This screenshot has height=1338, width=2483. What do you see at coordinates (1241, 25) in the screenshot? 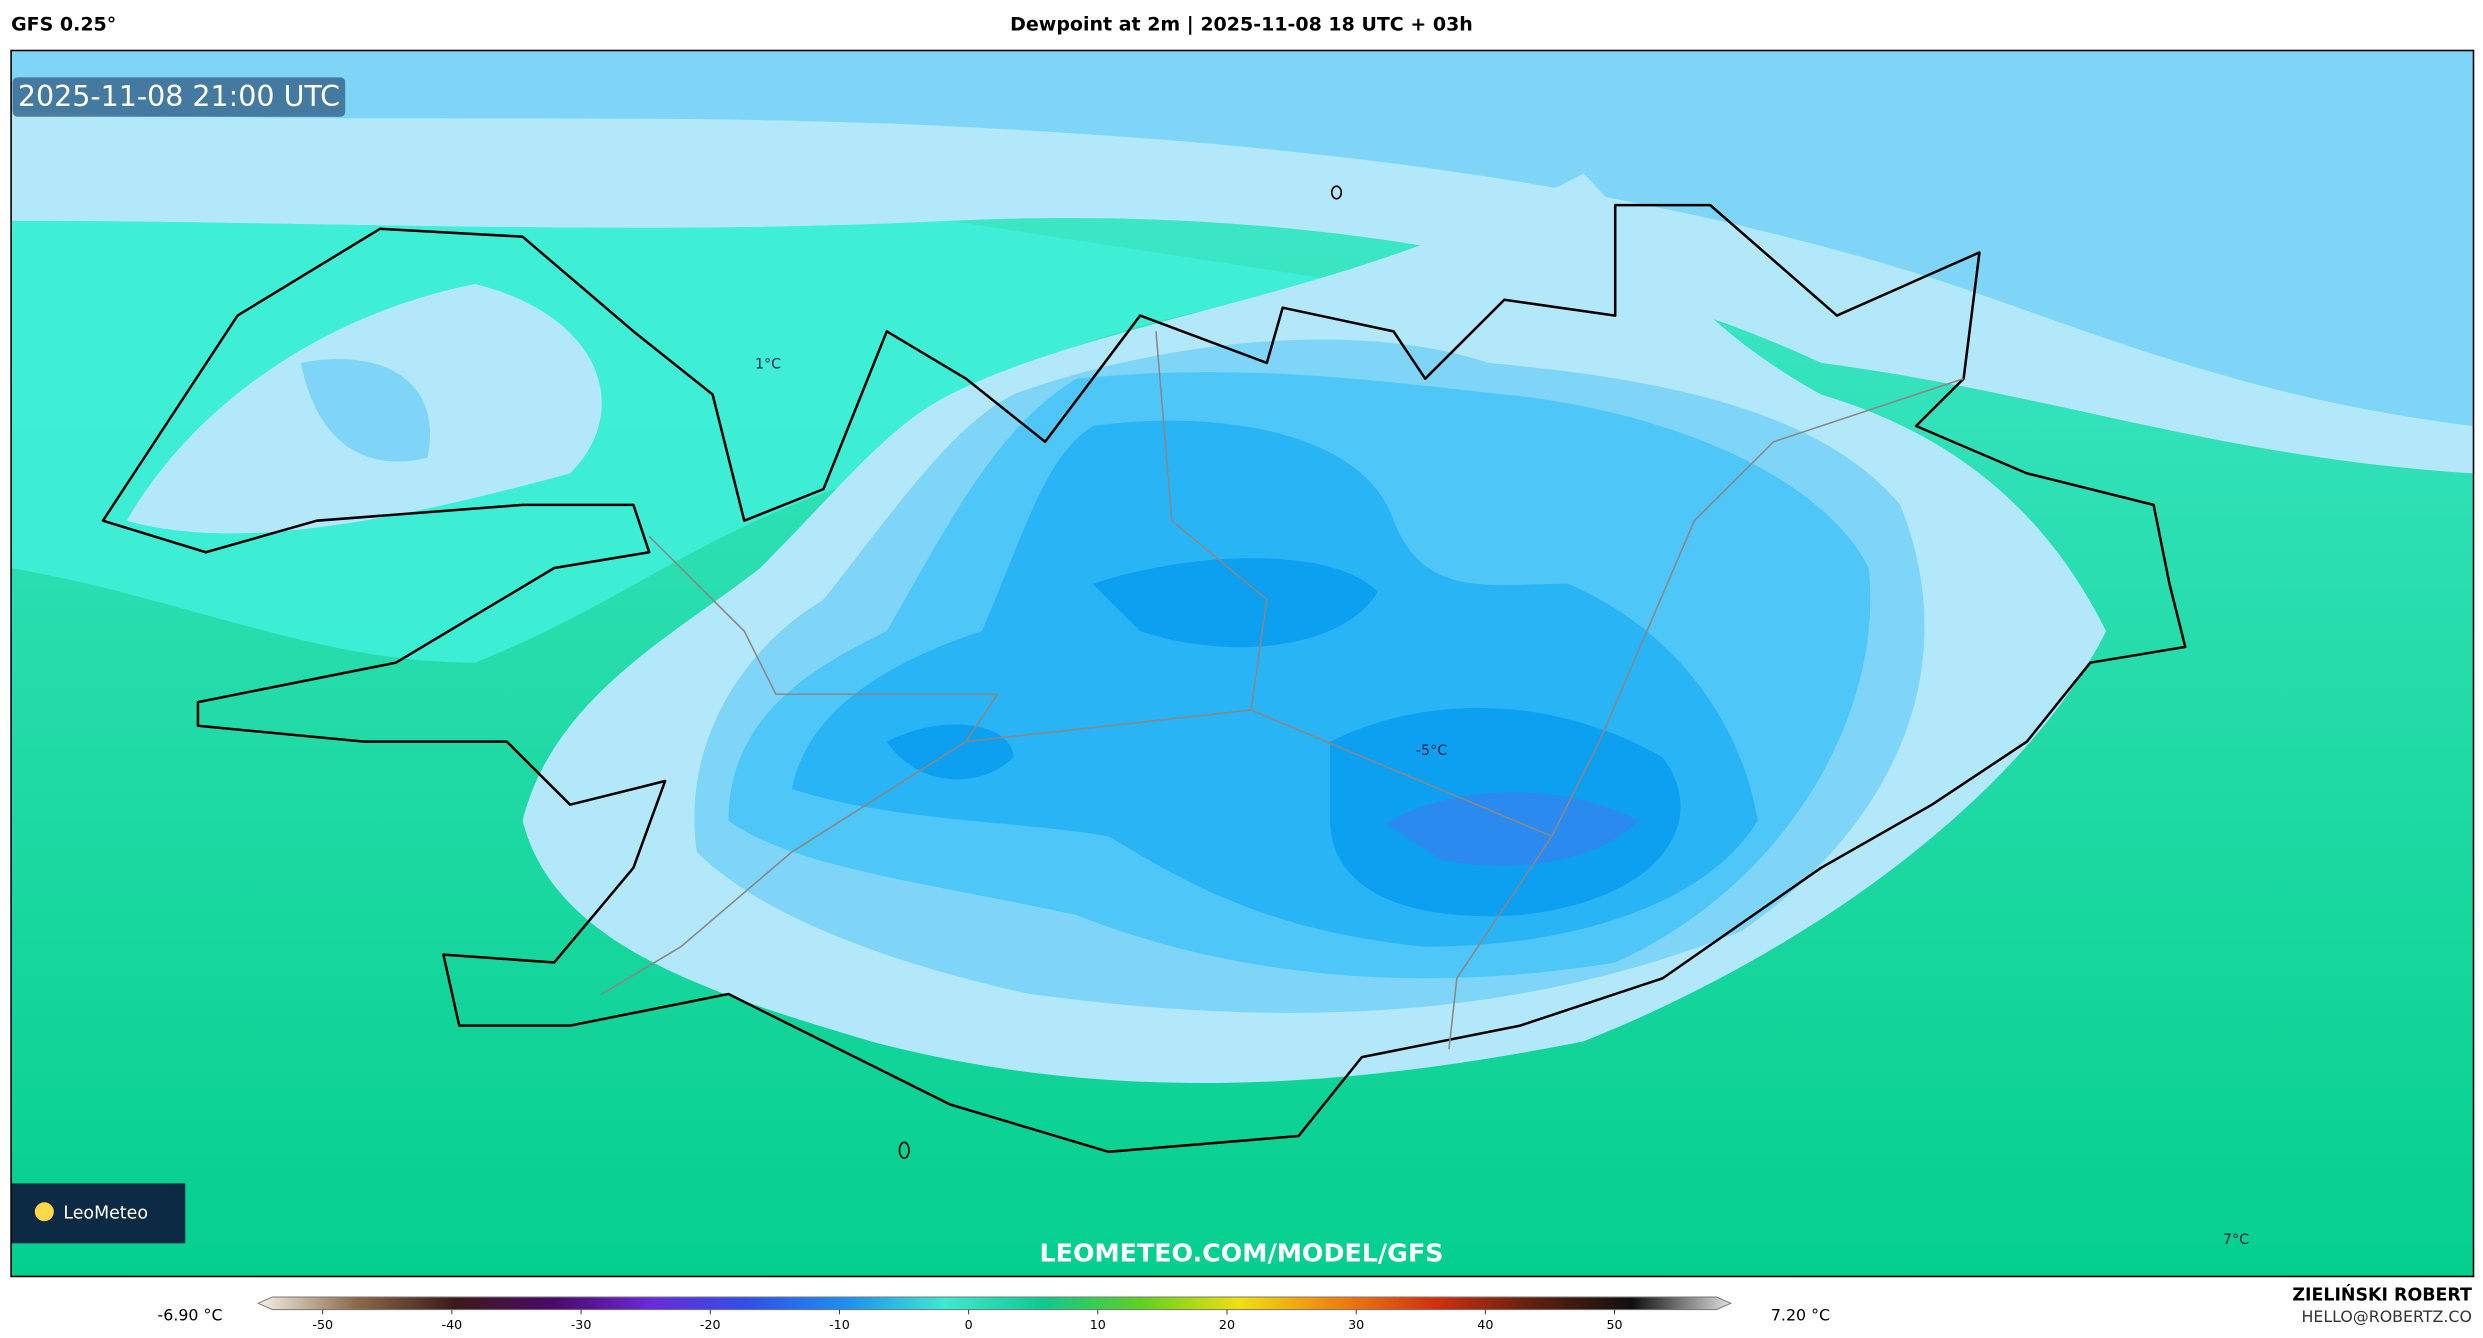
I see `map-title: Dewpoint at 2m | 2025-11-08 18 UTC + 03h` at bounding box center [1241, 25].